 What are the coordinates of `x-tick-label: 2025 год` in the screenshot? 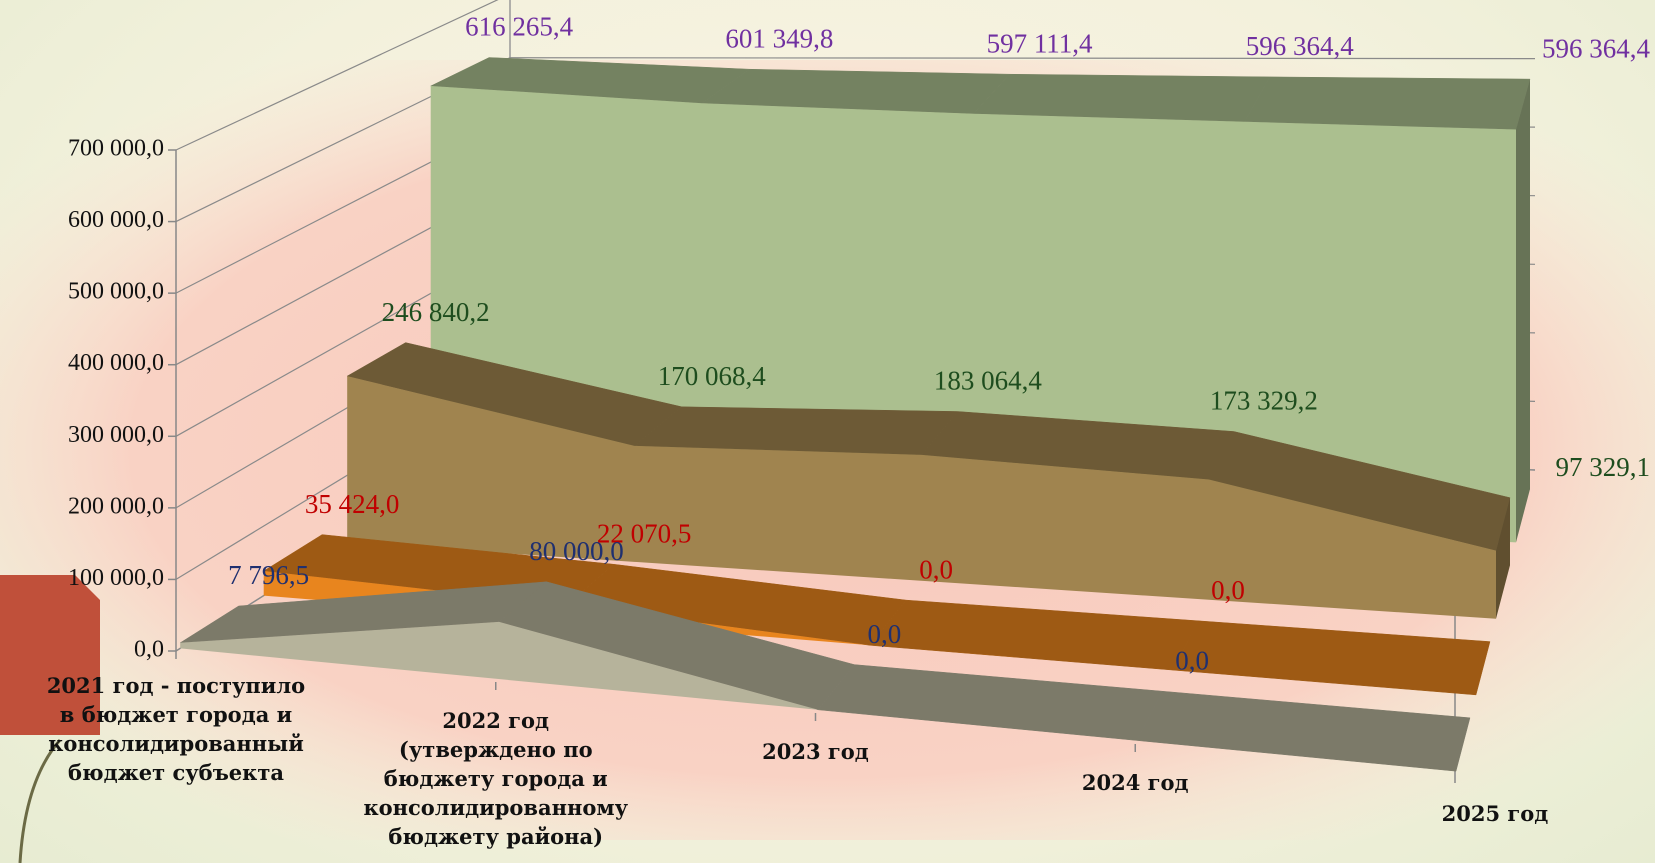 It's located at (1495, 813).